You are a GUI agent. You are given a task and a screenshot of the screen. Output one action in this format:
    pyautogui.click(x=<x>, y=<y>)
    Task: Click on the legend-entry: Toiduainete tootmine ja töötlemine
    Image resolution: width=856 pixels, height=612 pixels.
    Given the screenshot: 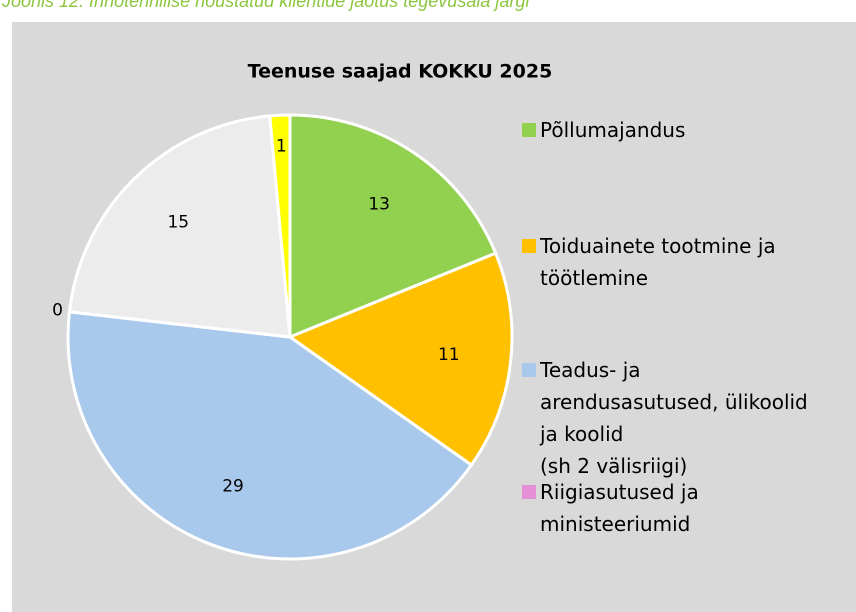 What is the action you would take?
    pyautogui.click(x=681, y=262)
    